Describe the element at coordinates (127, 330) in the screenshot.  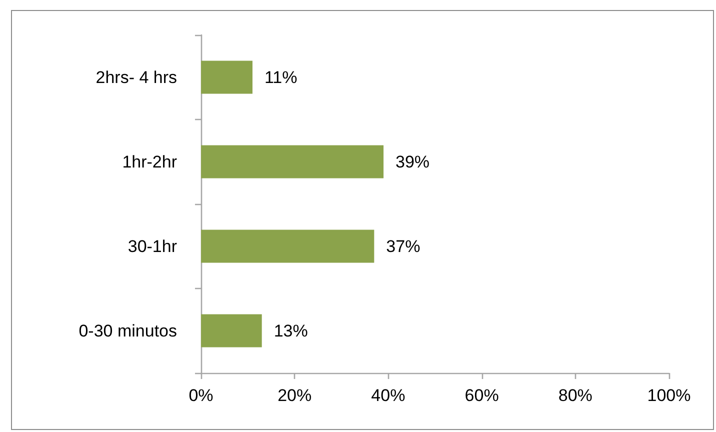
I see `y-tick-label: 0-30 minutos` at that location.